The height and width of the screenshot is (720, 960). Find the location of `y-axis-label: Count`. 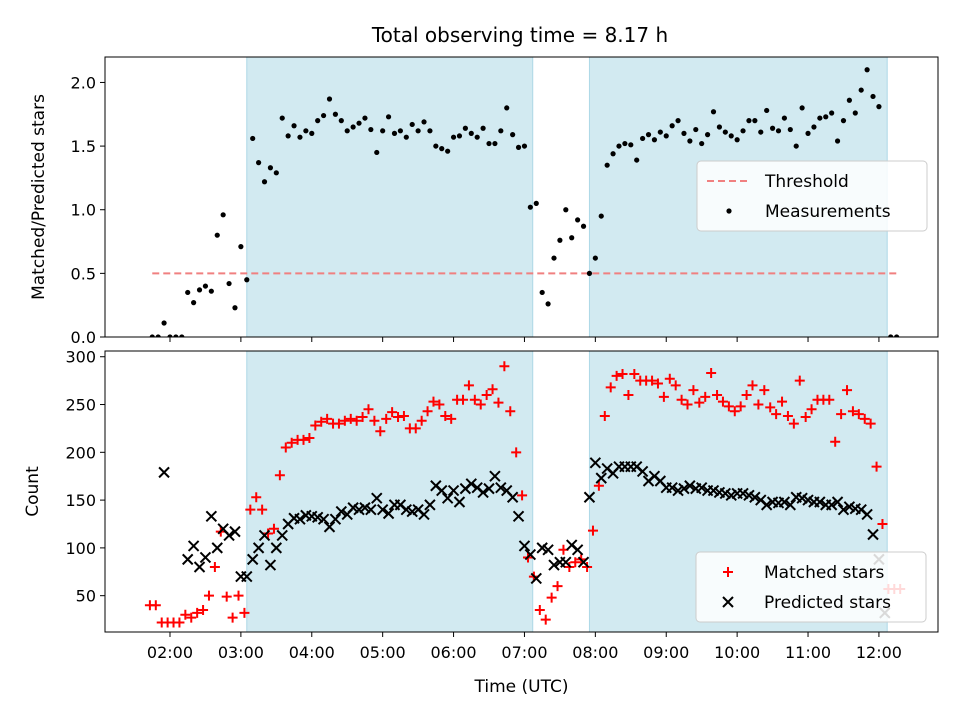

y-axis-label: Count is located at coordinates (33, 491).